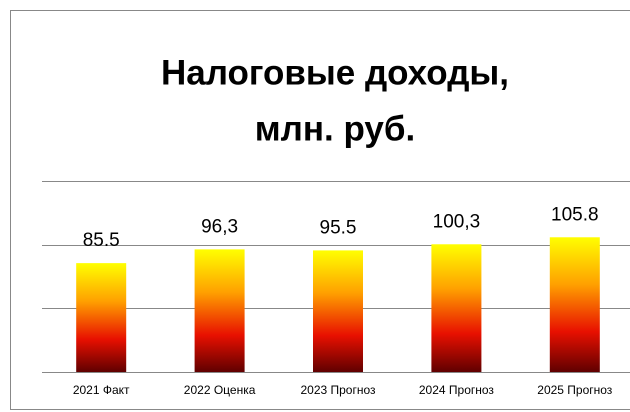 The height and width of the screenshot is (412, 630). I want to click on data-label: 85.5, so click(101, 240).